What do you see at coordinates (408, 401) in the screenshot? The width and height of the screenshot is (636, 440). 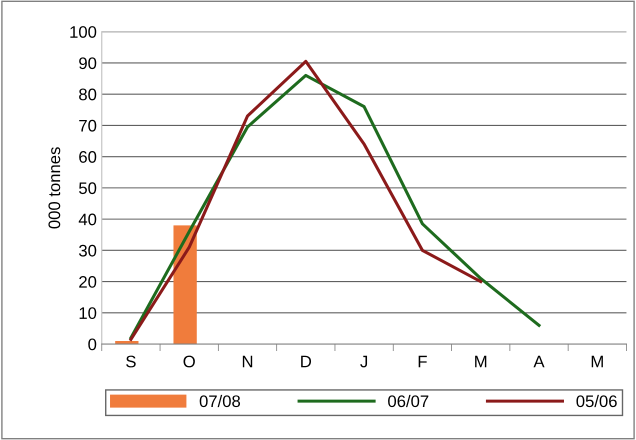 I see `legend-label: 06/07` at bounding box center [408, 401].